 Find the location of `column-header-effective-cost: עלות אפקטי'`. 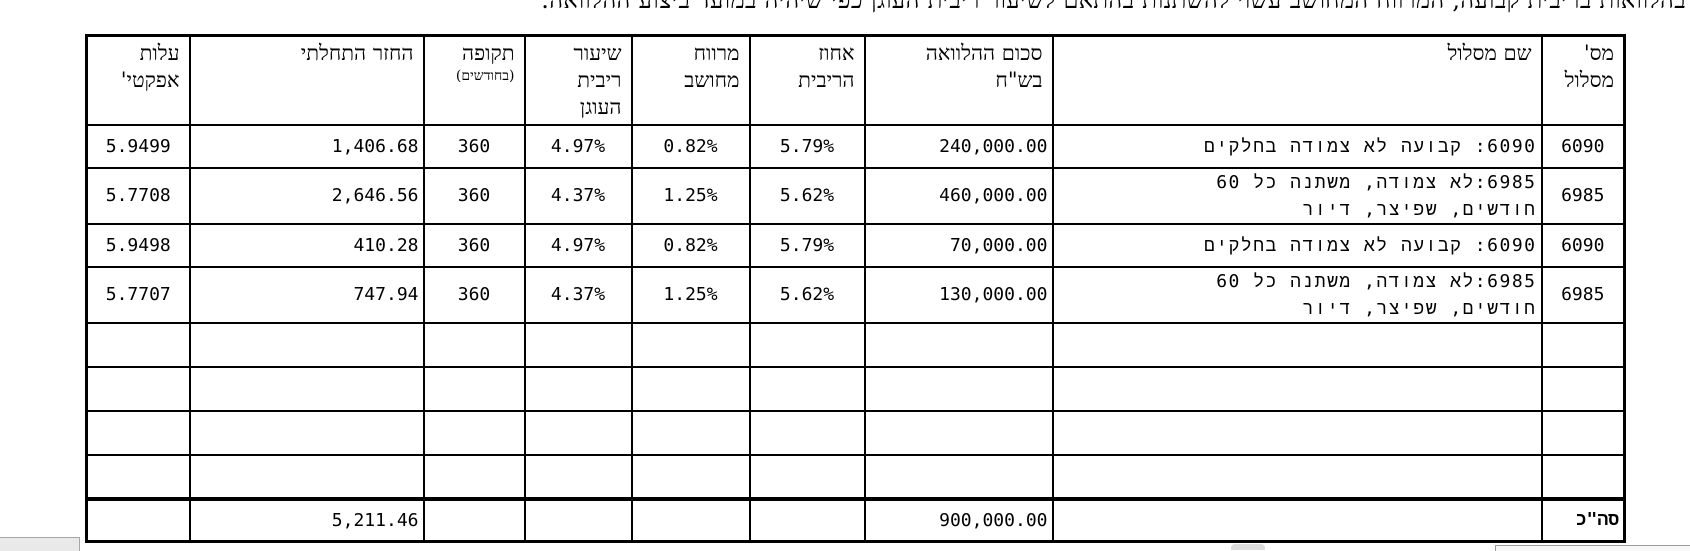

column-header-effective-cost: עלות אפקטי' is located at coordinates (138, 80).